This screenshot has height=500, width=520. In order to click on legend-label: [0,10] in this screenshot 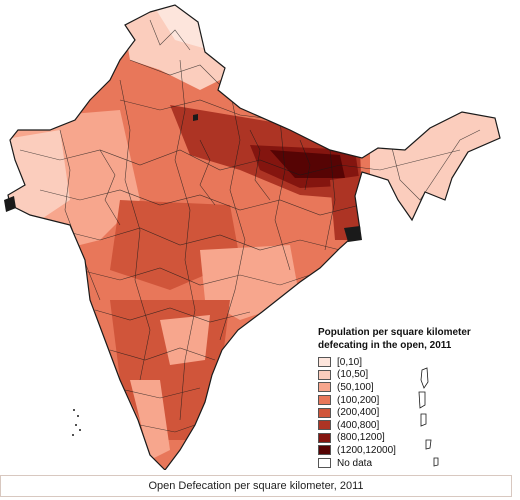, I will do `click(350, 362)`.